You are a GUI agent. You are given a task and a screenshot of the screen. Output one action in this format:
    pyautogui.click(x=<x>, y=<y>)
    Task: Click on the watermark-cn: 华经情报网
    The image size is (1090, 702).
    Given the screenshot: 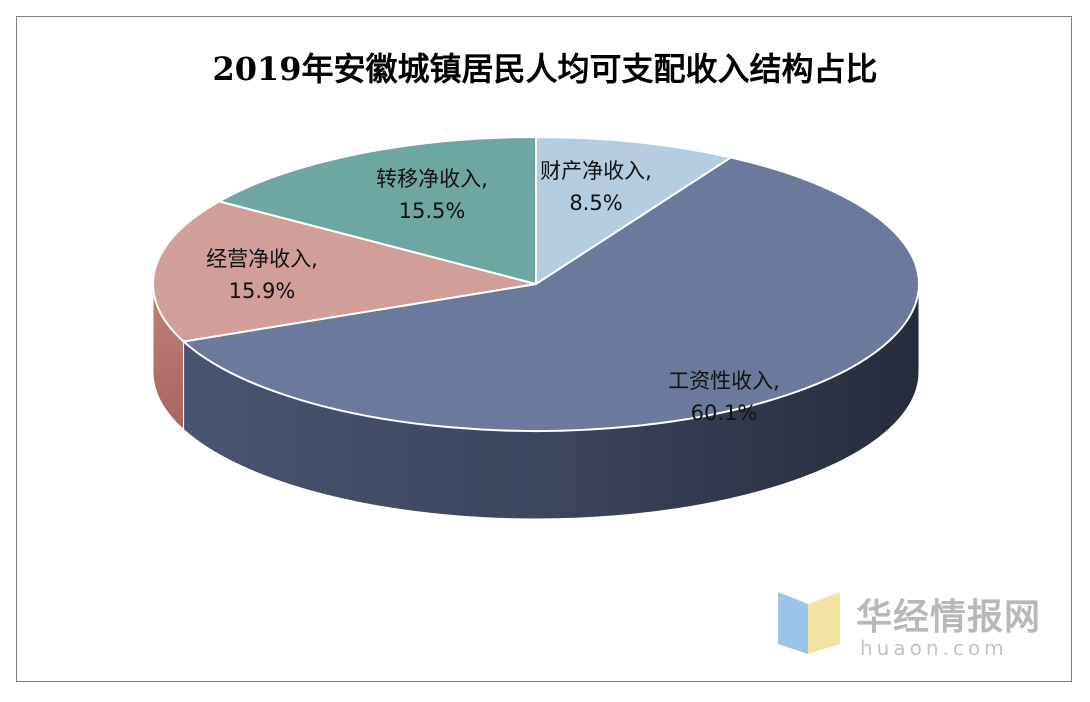 What is the action you would take?
    pyautogui.click(x=949, y=617)
    